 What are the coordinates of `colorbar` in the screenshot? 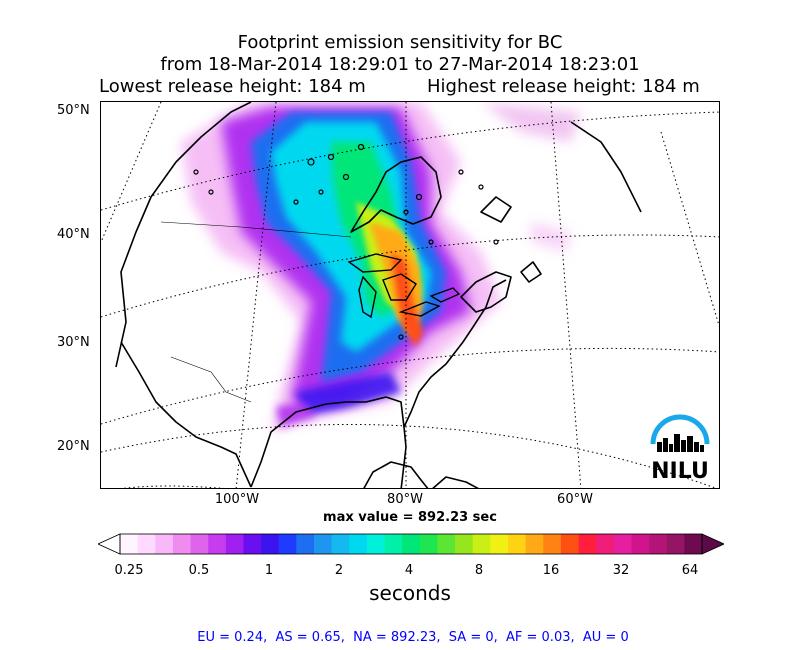 It's located at (411, 544).